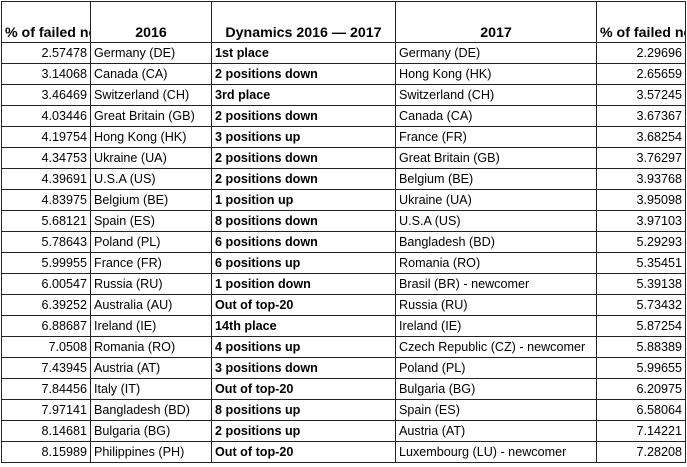 This screenshot has width=687, height=467. I want to click on country-2017-cell: Belgium (BE), so click(496, 179).